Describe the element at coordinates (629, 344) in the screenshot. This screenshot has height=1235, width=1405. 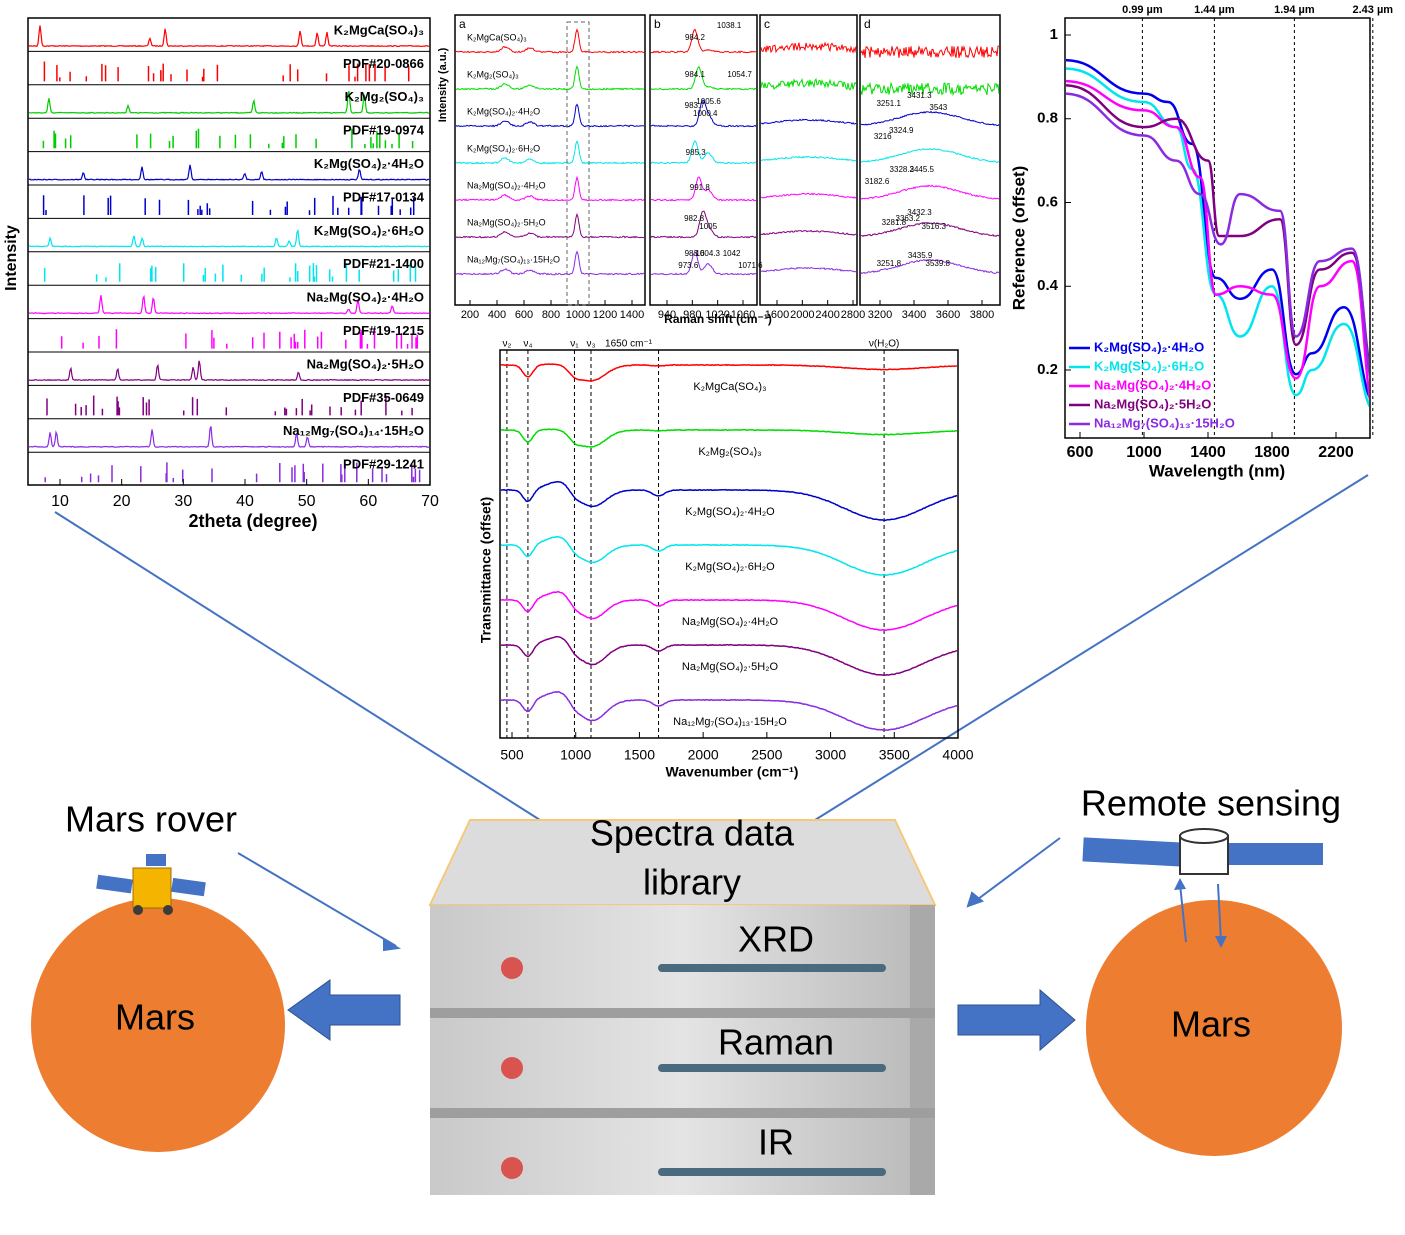
I see `band-label: 1650 cm⁻¹` at that location.